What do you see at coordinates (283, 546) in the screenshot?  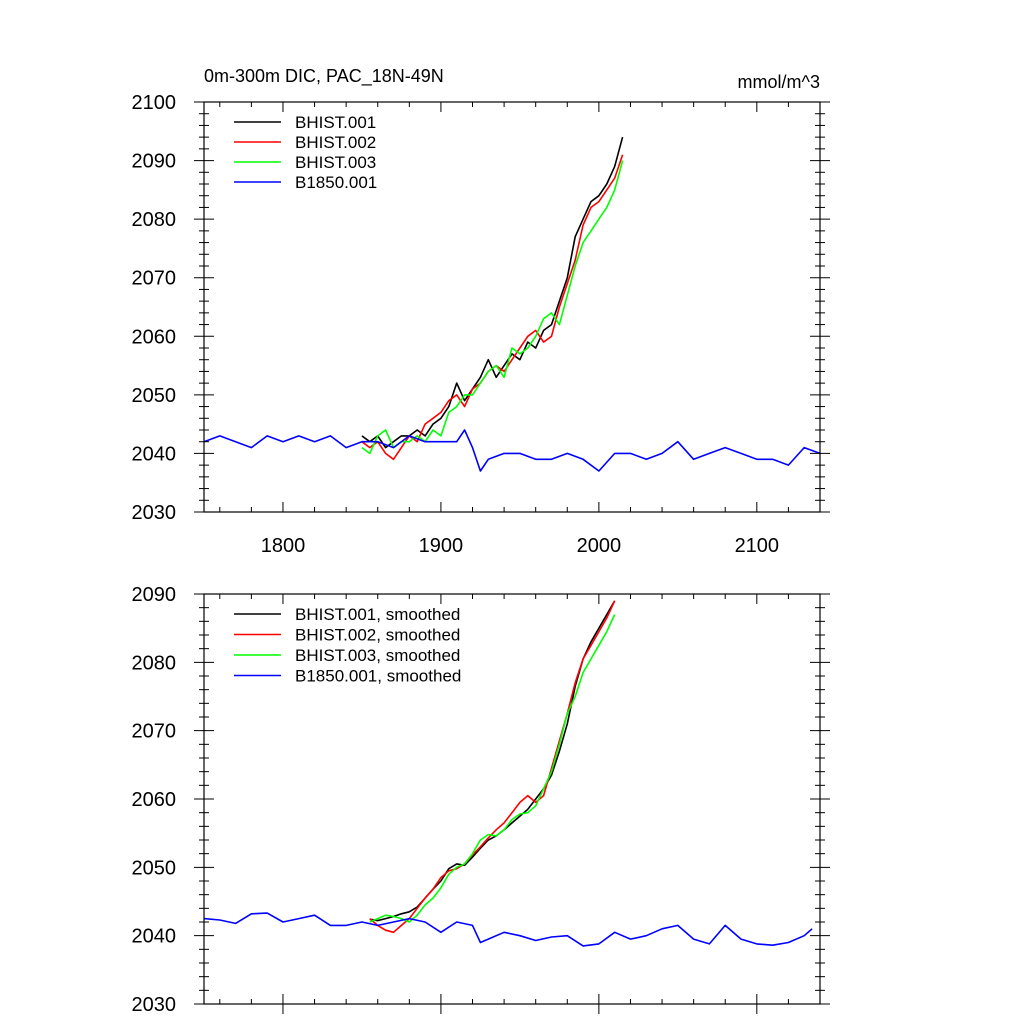 I see `x-tick-label: 1800` at bounding box center [283, 546].